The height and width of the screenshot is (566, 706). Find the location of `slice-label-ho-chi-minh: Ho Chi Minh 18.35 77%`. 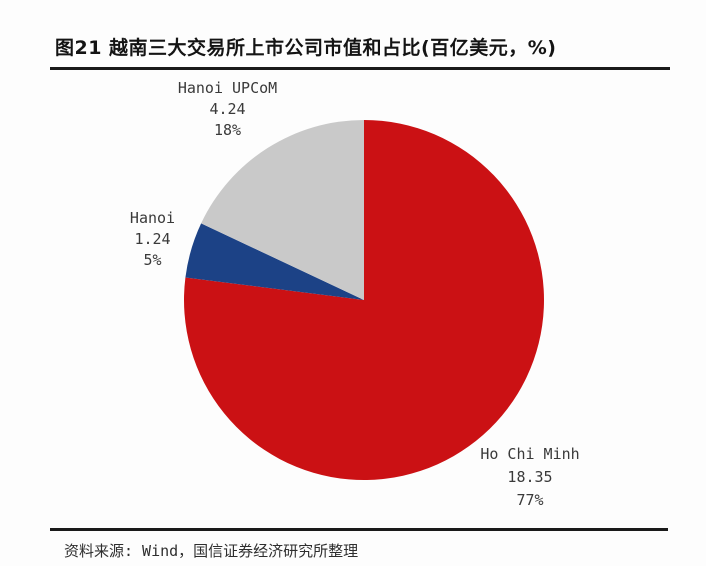

slice-label-ho-chi-minh: Ho Chi Minh 18.35 77% is located at coordinates (530, 477).